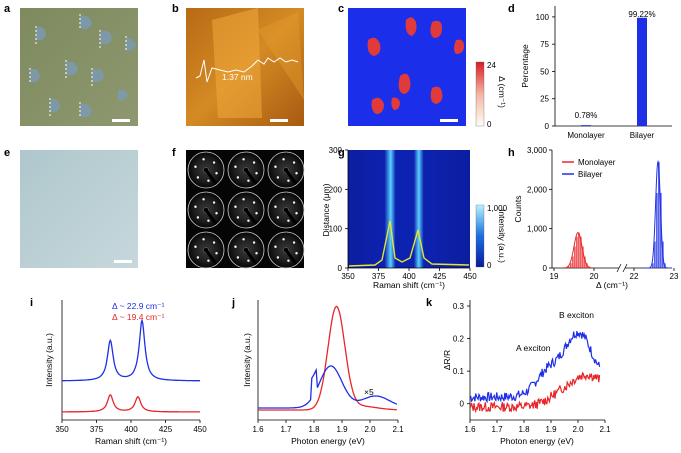 The image size is (681, 453). I want to click on xtick-label-h: 22, so click(634, 276).